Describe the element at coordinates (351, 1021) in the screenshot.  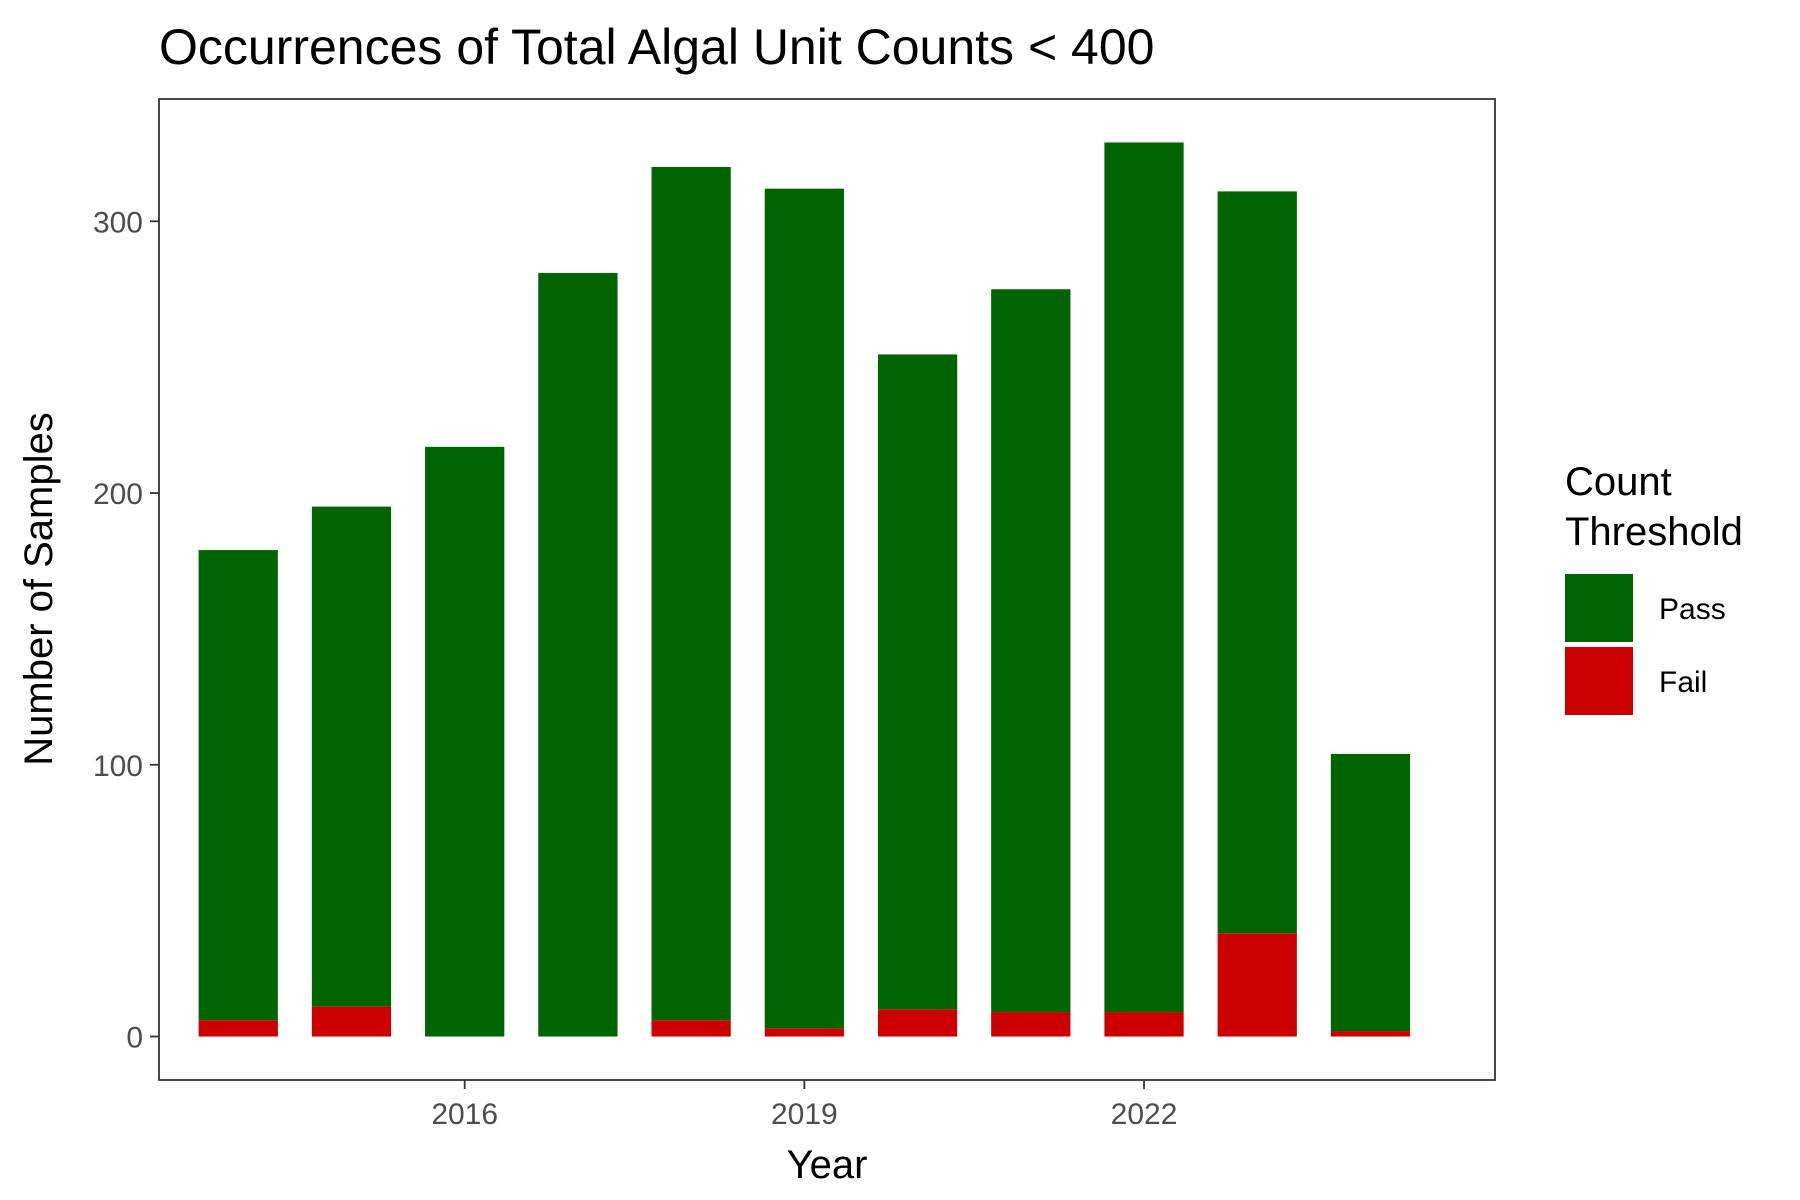
I see `bar-fail-2015` at that location.